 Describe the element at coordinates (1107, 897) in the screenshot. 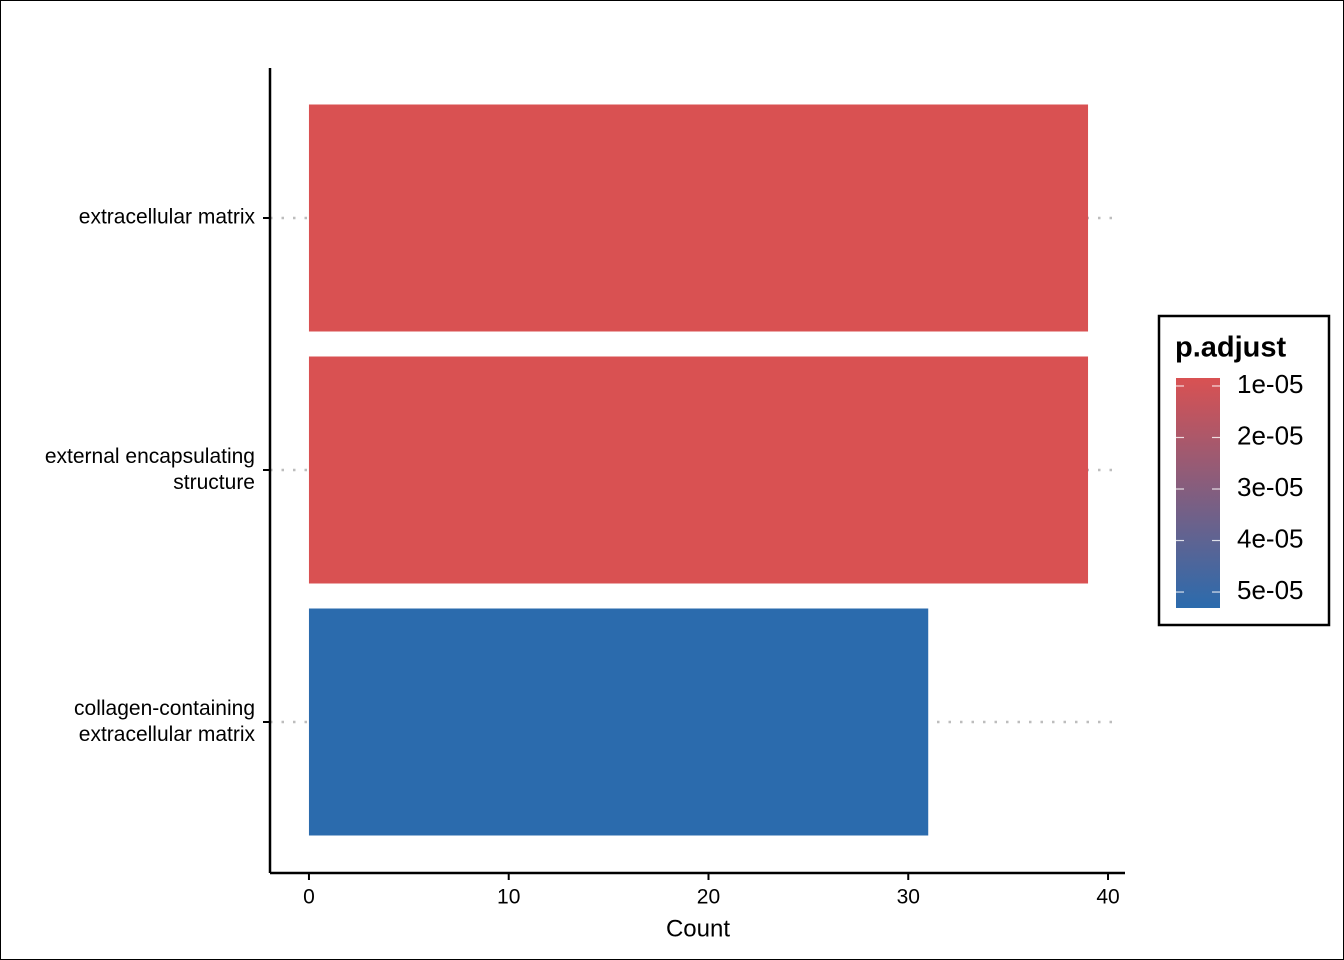

I see `x-tick-label: 40` at that location.